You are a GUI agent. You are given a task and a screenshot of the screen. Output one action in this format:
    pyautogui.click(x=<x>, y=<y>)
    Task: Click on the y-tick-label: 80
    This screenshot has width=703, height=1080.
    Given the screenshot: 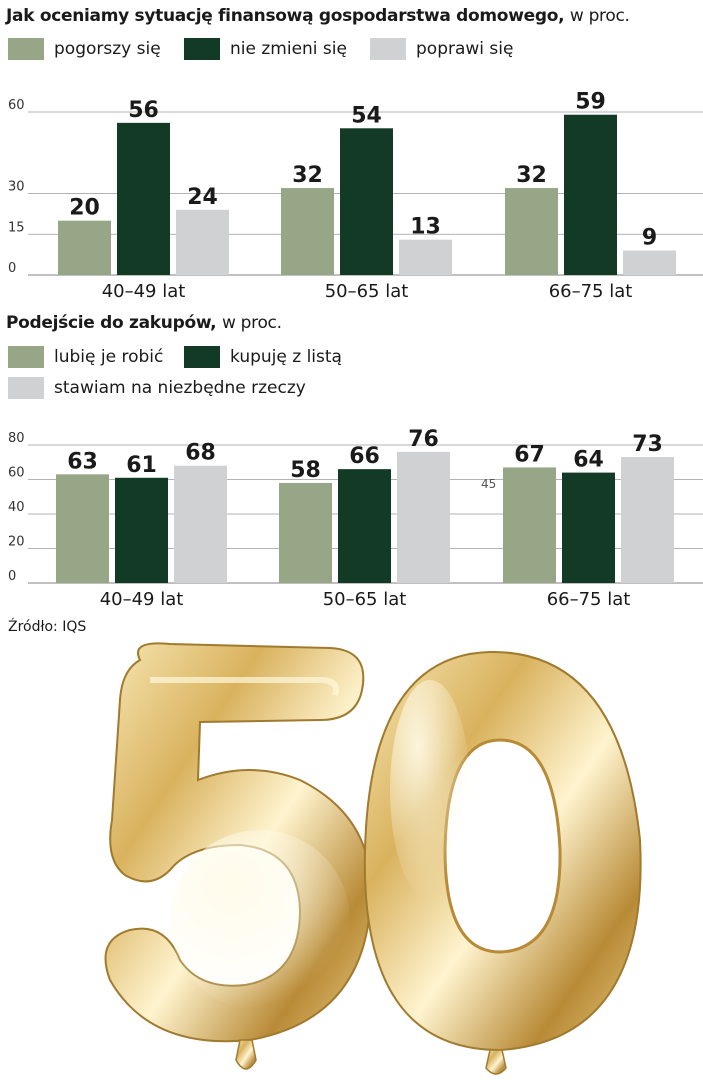 What is the action you would take?
    pyautogui.click(x=16, y=438)
    